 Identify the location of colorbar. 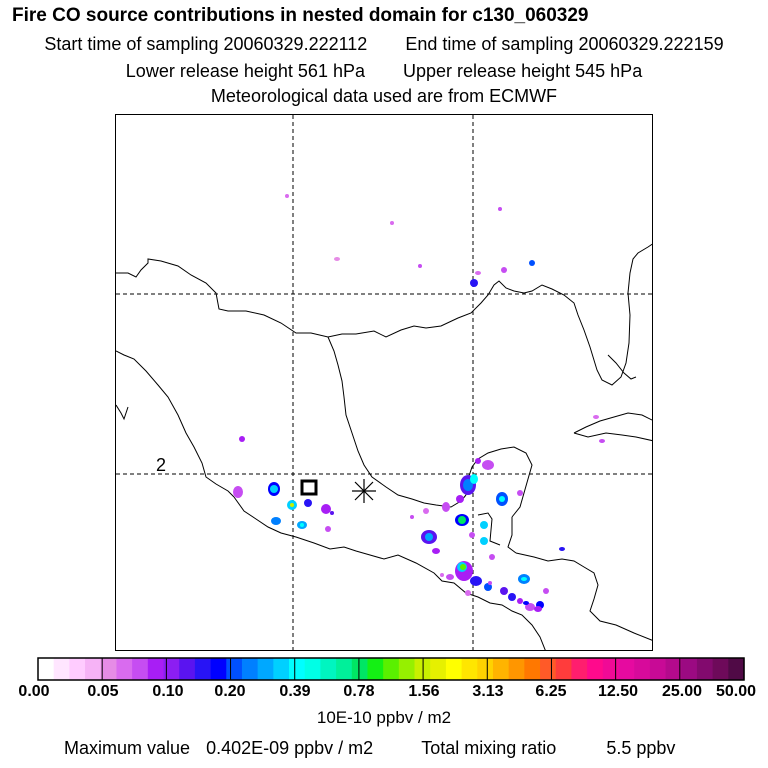
(384, 685).